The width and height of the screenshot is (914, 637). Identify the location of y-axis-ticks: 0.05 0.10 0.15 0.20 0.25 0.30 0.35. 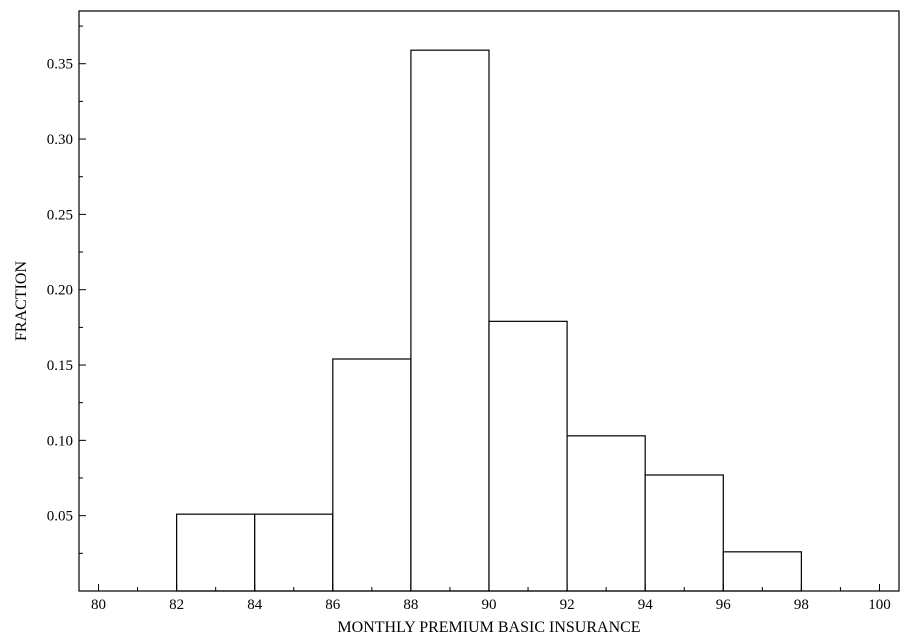
(66, 289).